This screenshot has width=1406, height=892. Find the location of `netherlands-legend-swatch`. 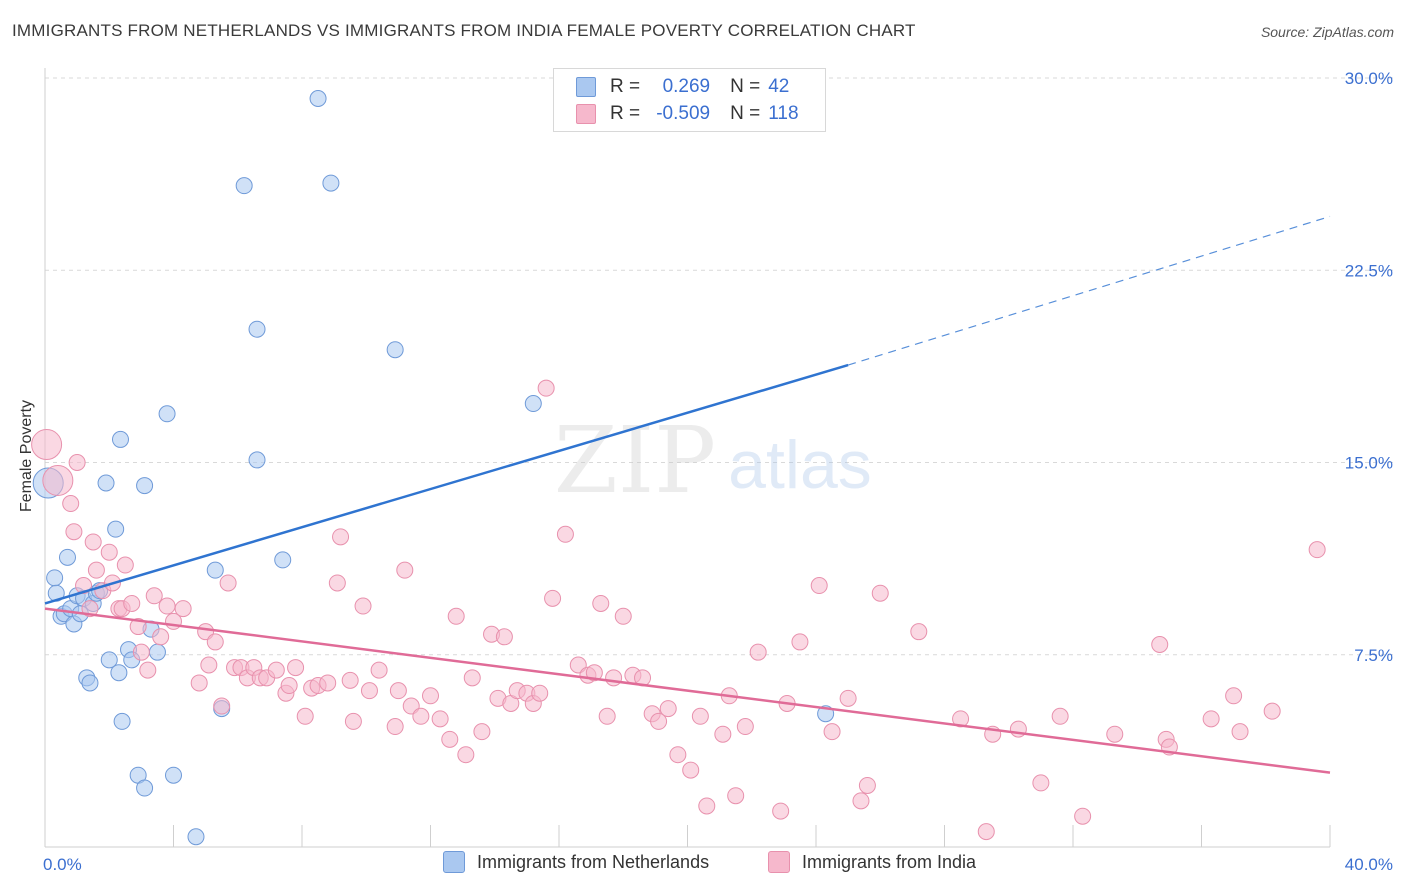

netherlands-legend-swatch is located at coordinates (454, 862).